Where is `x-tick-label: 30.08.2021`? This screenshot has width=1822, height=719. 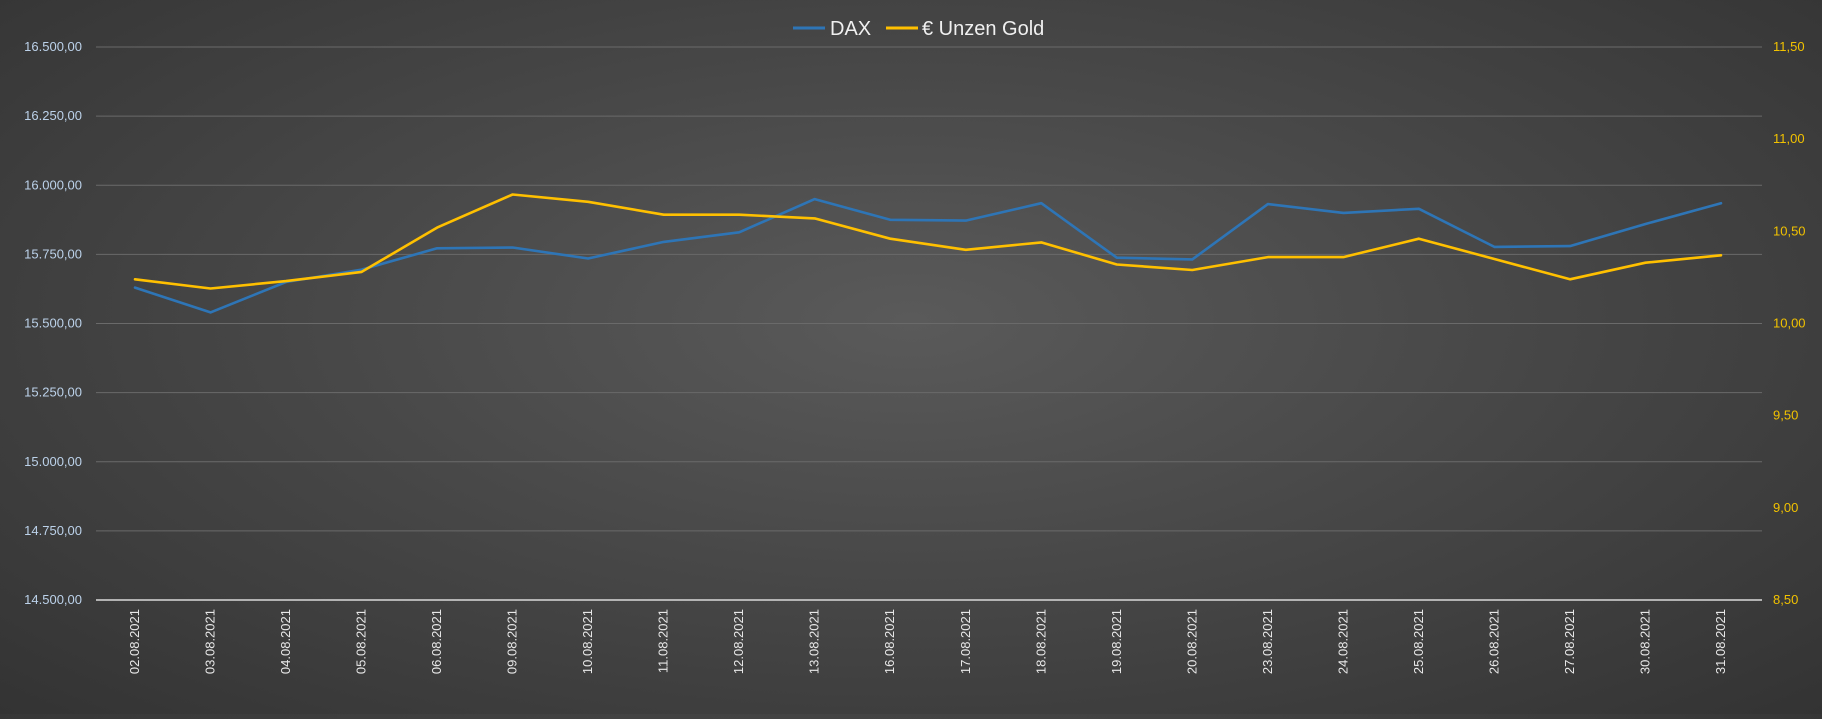 x-tick-label: 30.08.2021 is located at coordinates (1644, 641).